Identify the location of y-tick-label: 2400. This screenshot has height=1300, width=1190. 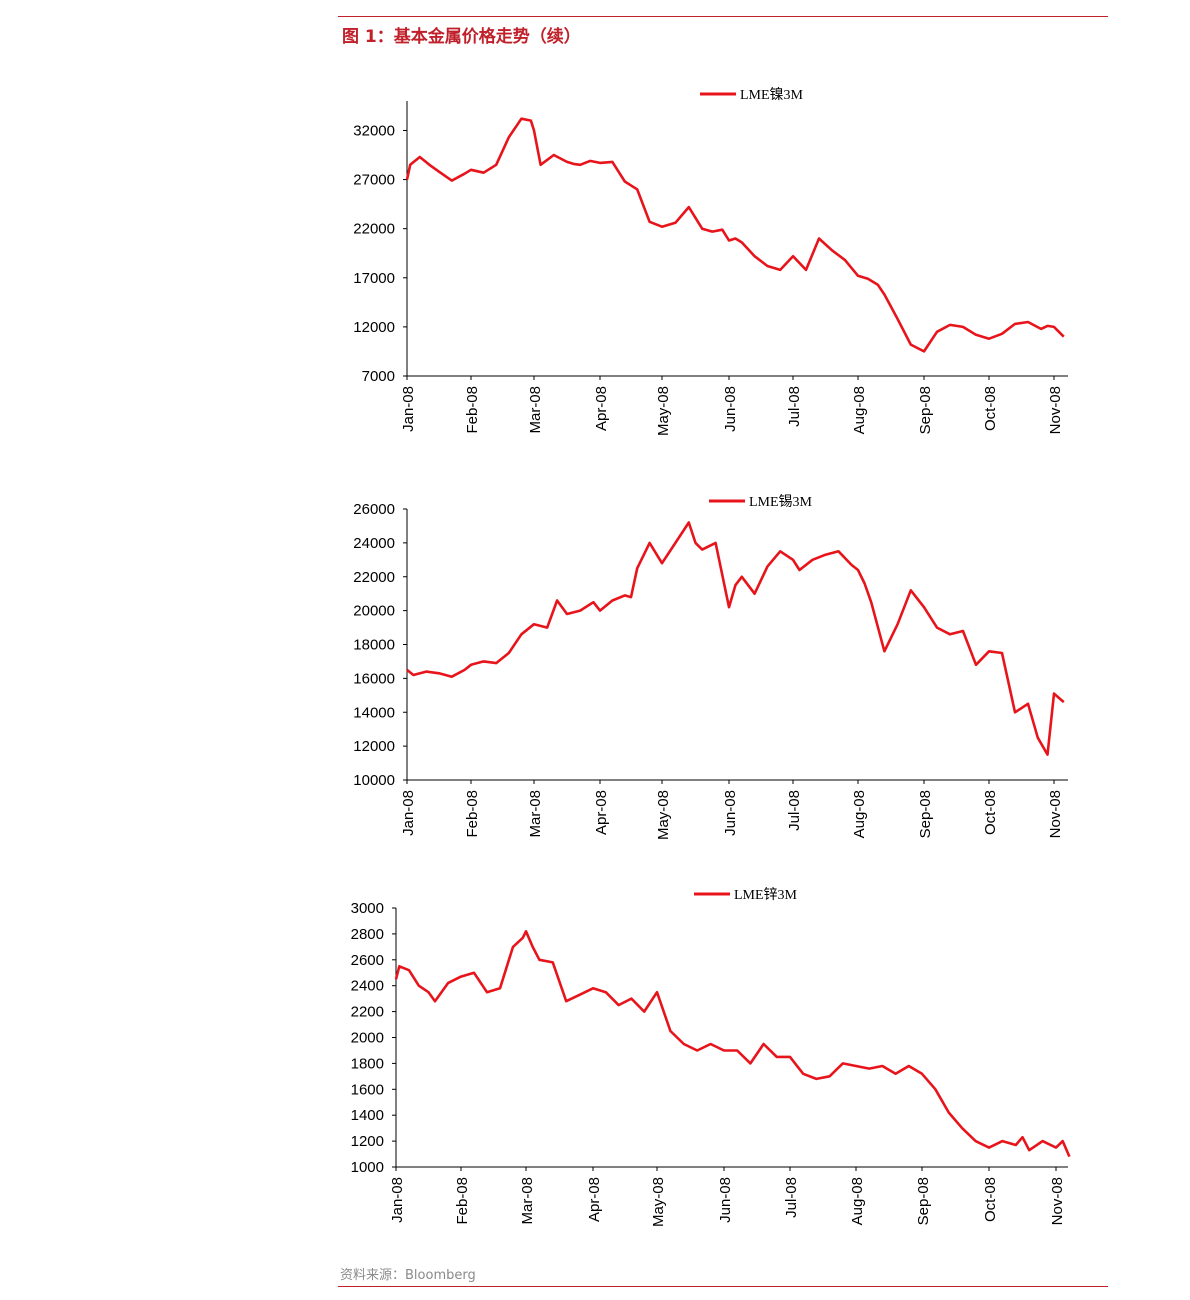
(367, 986).